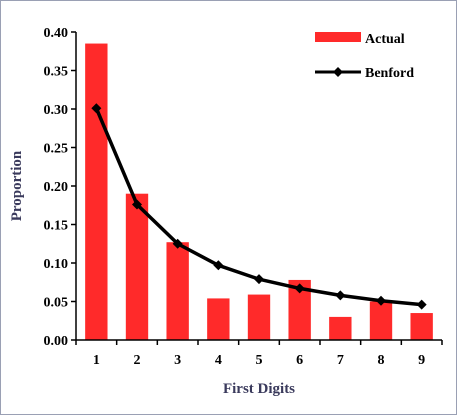  I want to click on x-ticks: 1 2 3 4 5 6 7 8 9, so click(259, 354).